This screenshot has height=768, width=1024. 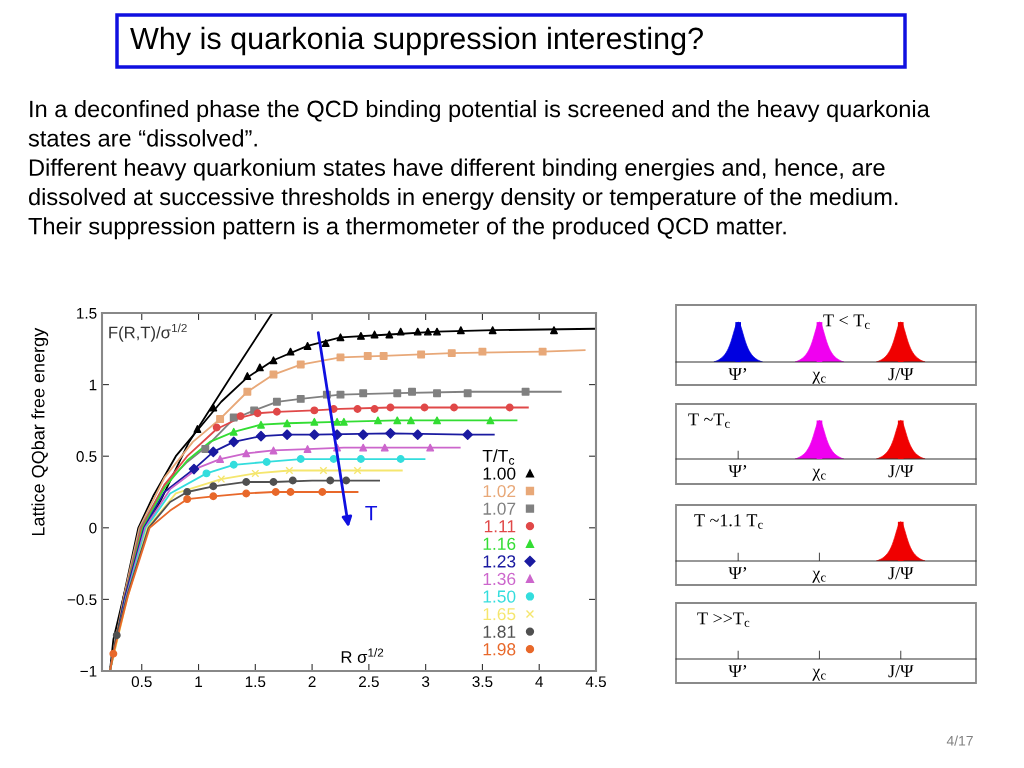 What do you see at coordinates (88, 671) in the screenshot?
I see `y-tick-label: −1` at bounding box center [88, 671].